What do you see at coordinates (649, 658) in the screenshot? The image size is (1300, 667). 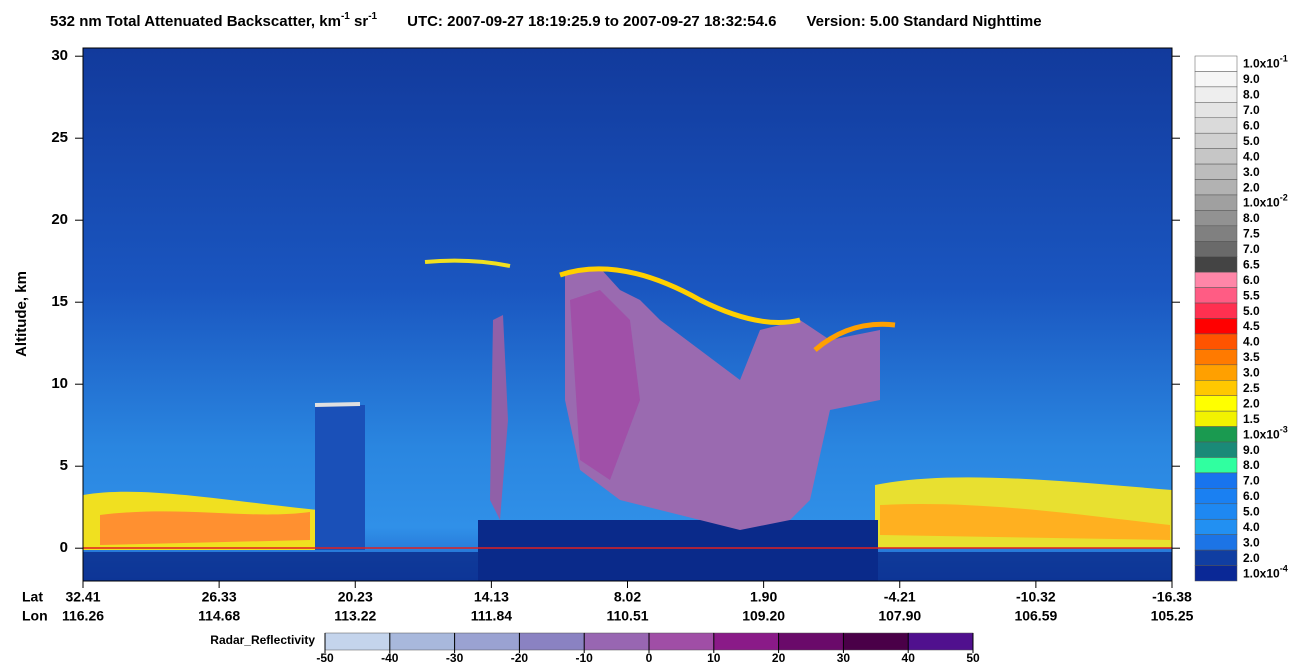 I see `radar-tick-label: 0` at bounding box center [649, 658].